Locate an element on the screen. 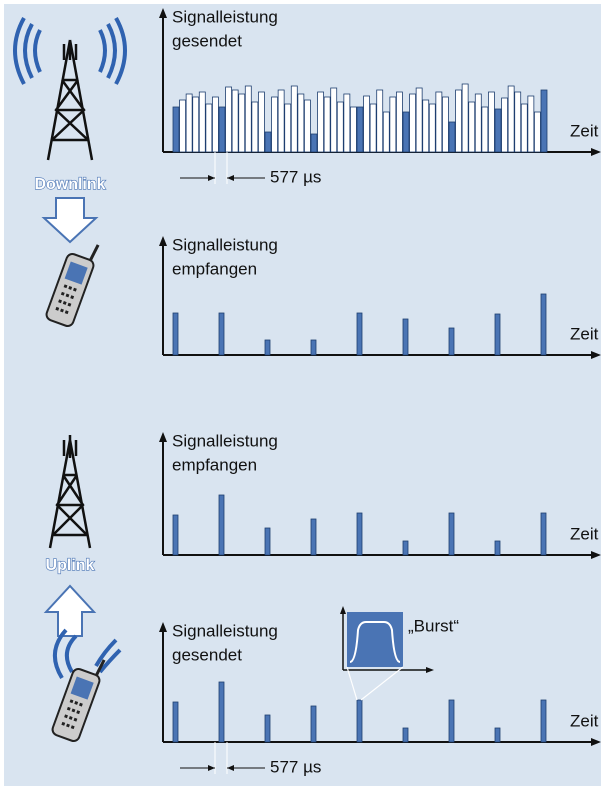  tower-top is located at coordinates (70, 100).